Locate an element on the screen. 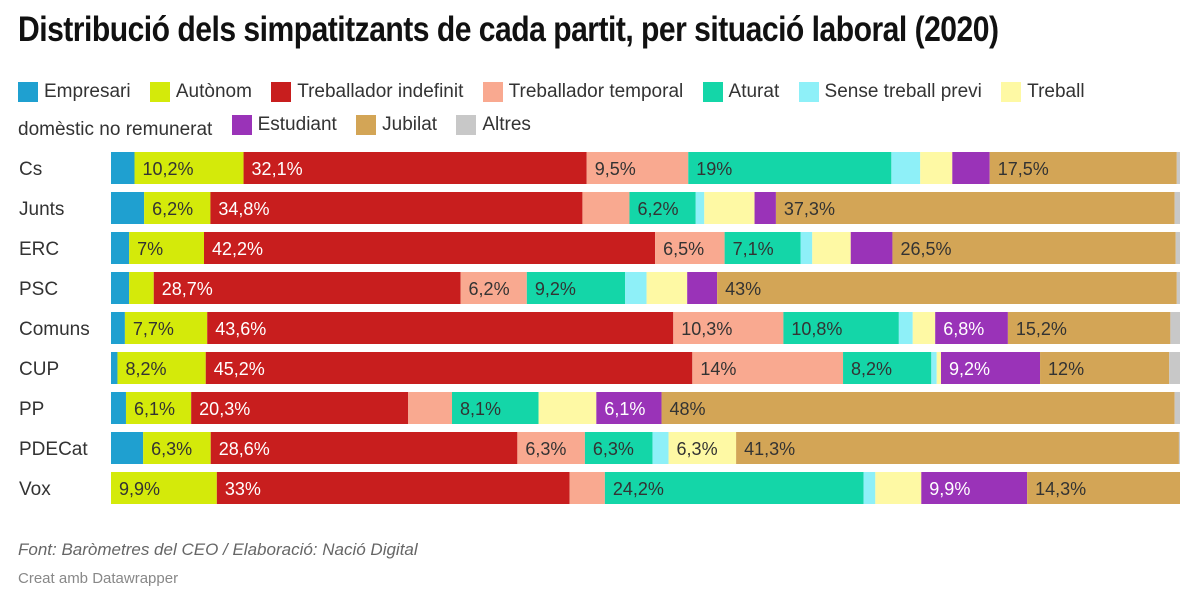 The height and width of the screenshot is (608, 1200). data-label: 48% is located at coordinates (688, 409).